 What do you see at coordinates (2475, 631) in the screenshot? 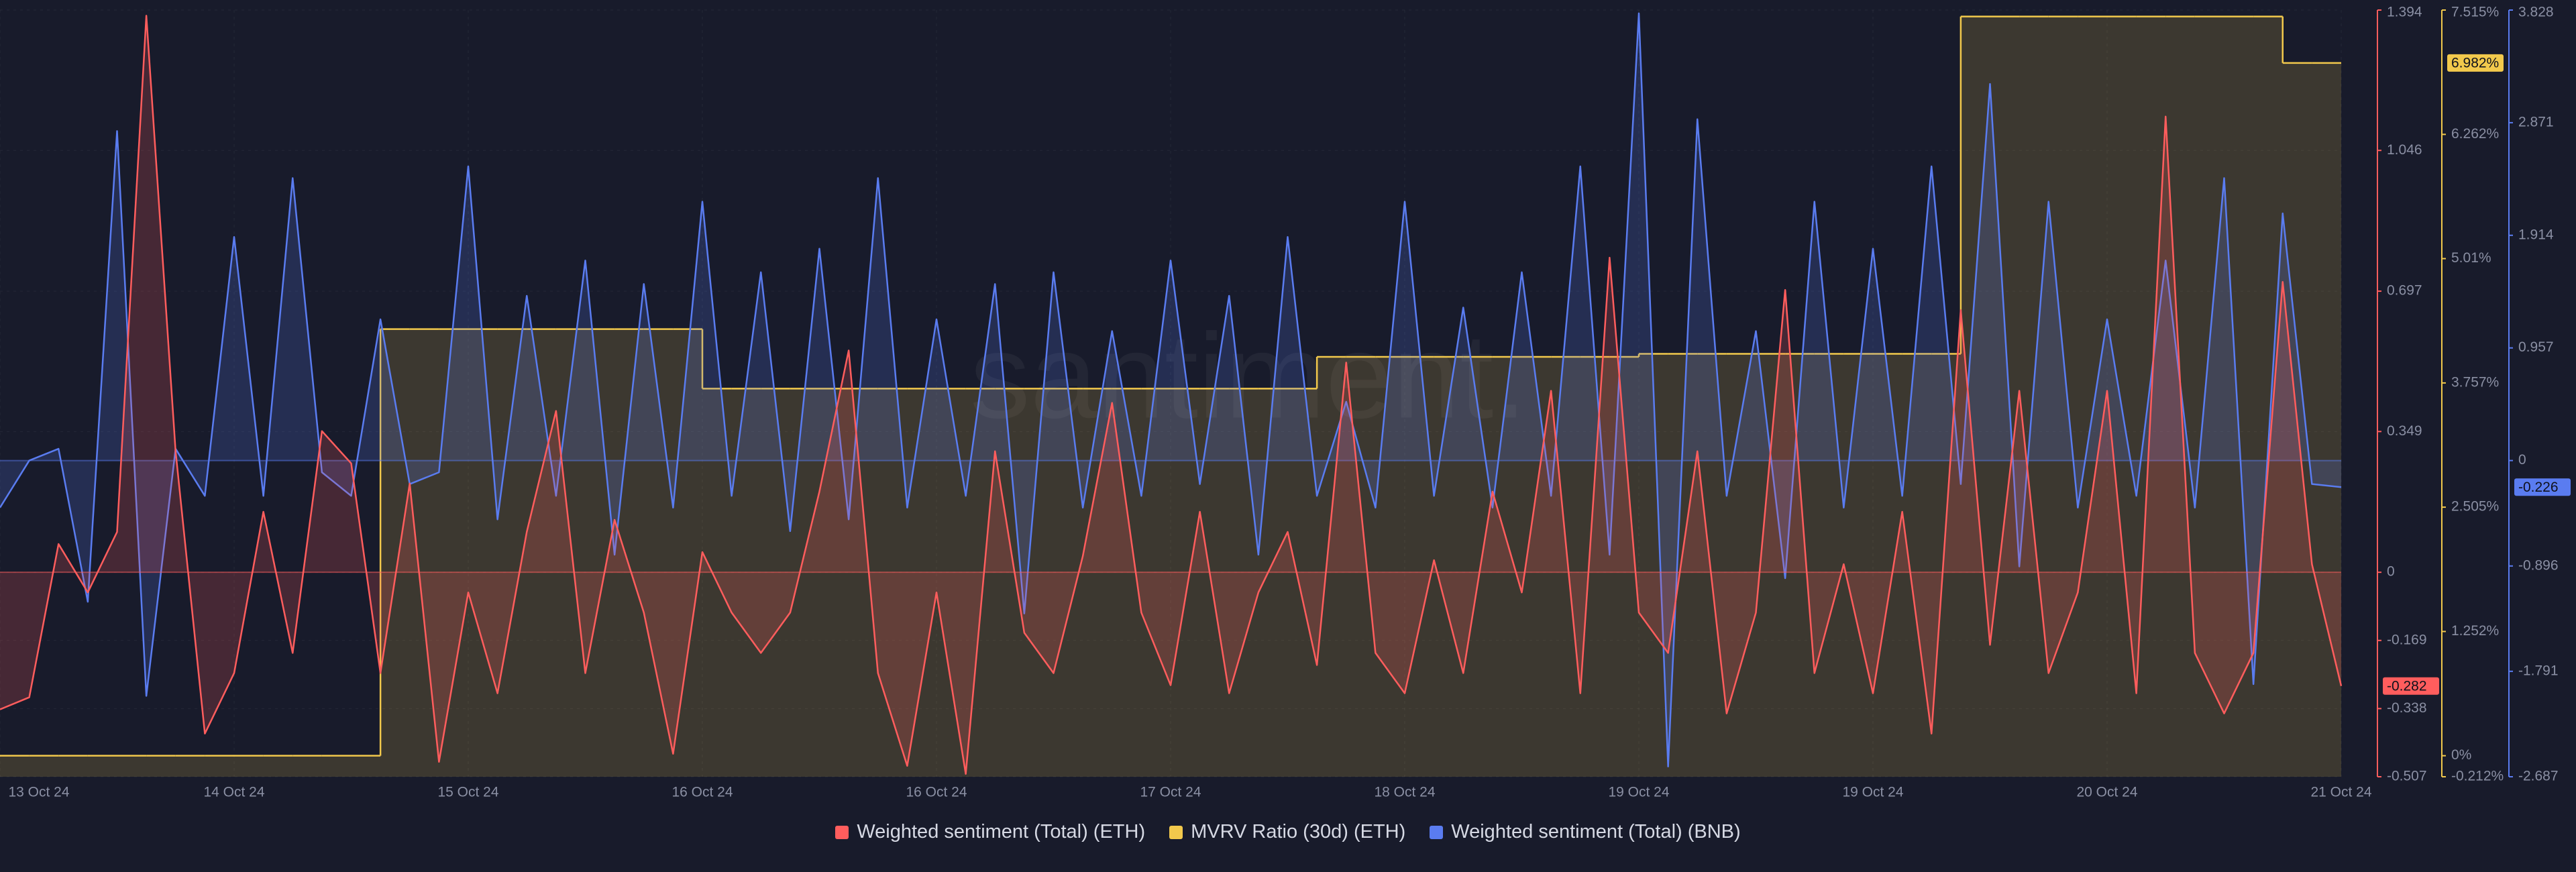
I see `y-tick-label: 1.252%` at bounding box center [2475, 631].